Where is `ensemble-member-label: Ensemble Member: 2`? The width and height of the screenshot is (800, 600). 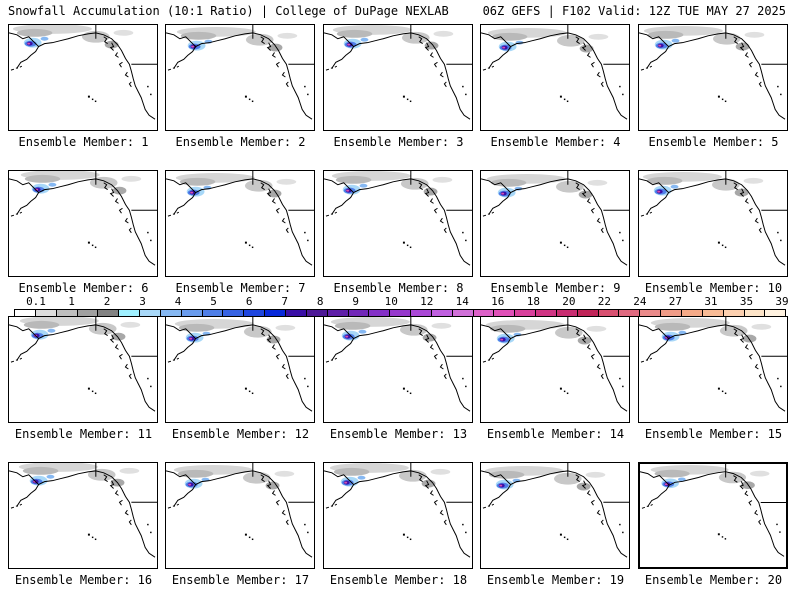 ensemble-member-label: Ensemble Member: 2 is located at coordinates (240, 142).